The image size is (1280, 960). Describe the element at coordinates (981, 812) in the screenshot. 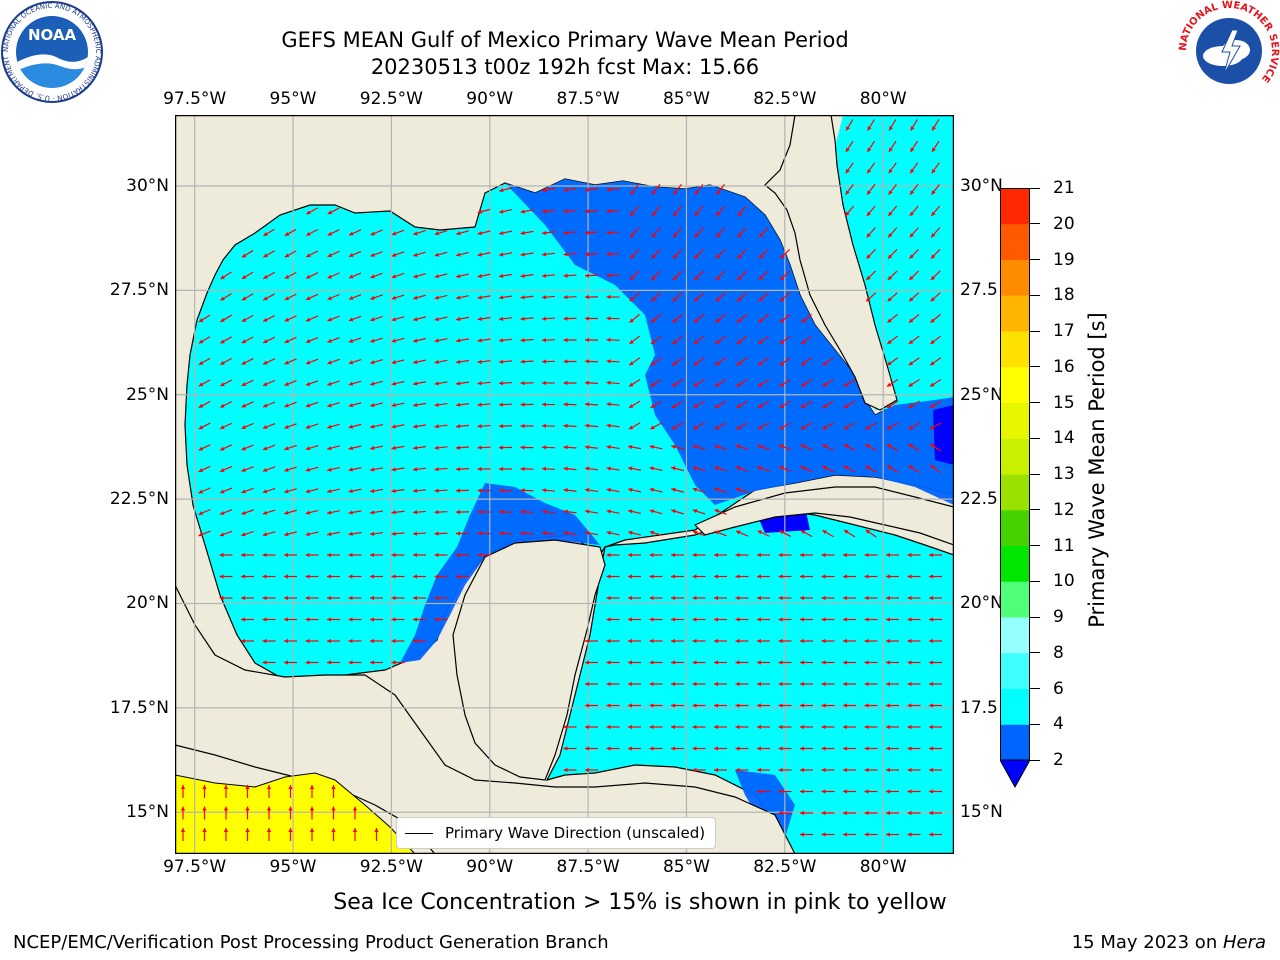

I see `coordinate-label: 15°N` at that location.